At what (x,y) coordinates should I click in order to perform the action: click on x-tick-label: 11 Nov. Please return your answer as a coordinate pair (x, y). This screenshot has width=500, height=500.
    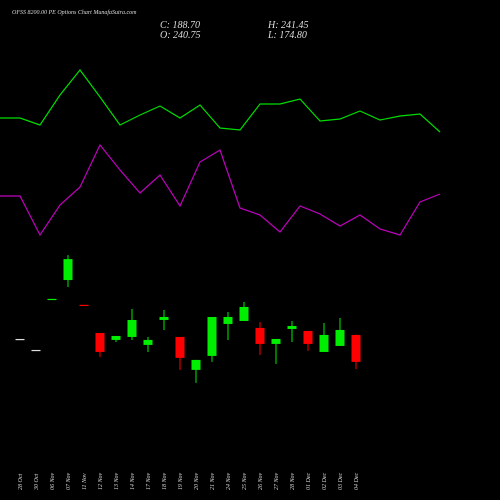
    Looking at the image, I should click on (85, 481).